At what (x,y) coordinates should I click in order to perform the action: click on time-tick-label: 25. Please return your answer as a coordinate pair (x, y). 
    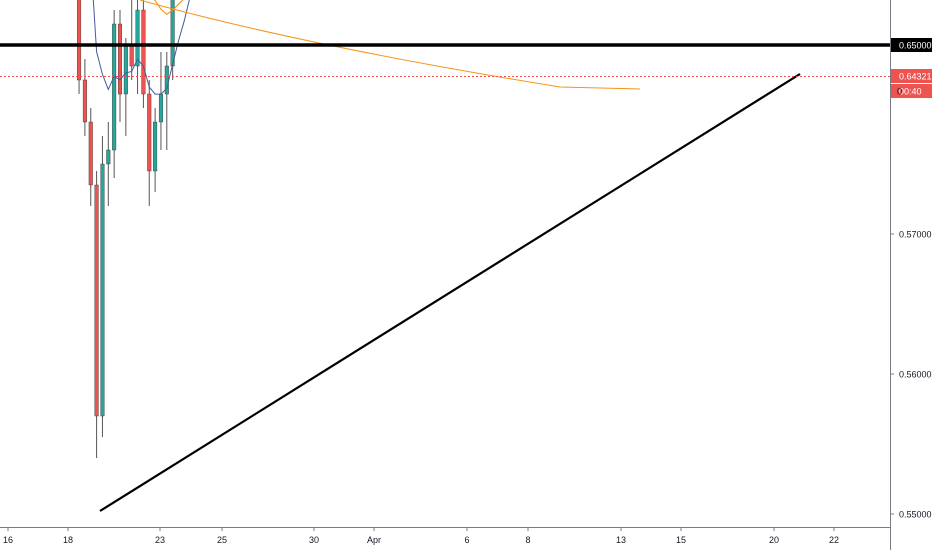
    Looking at the image, I should click on (222, 540).